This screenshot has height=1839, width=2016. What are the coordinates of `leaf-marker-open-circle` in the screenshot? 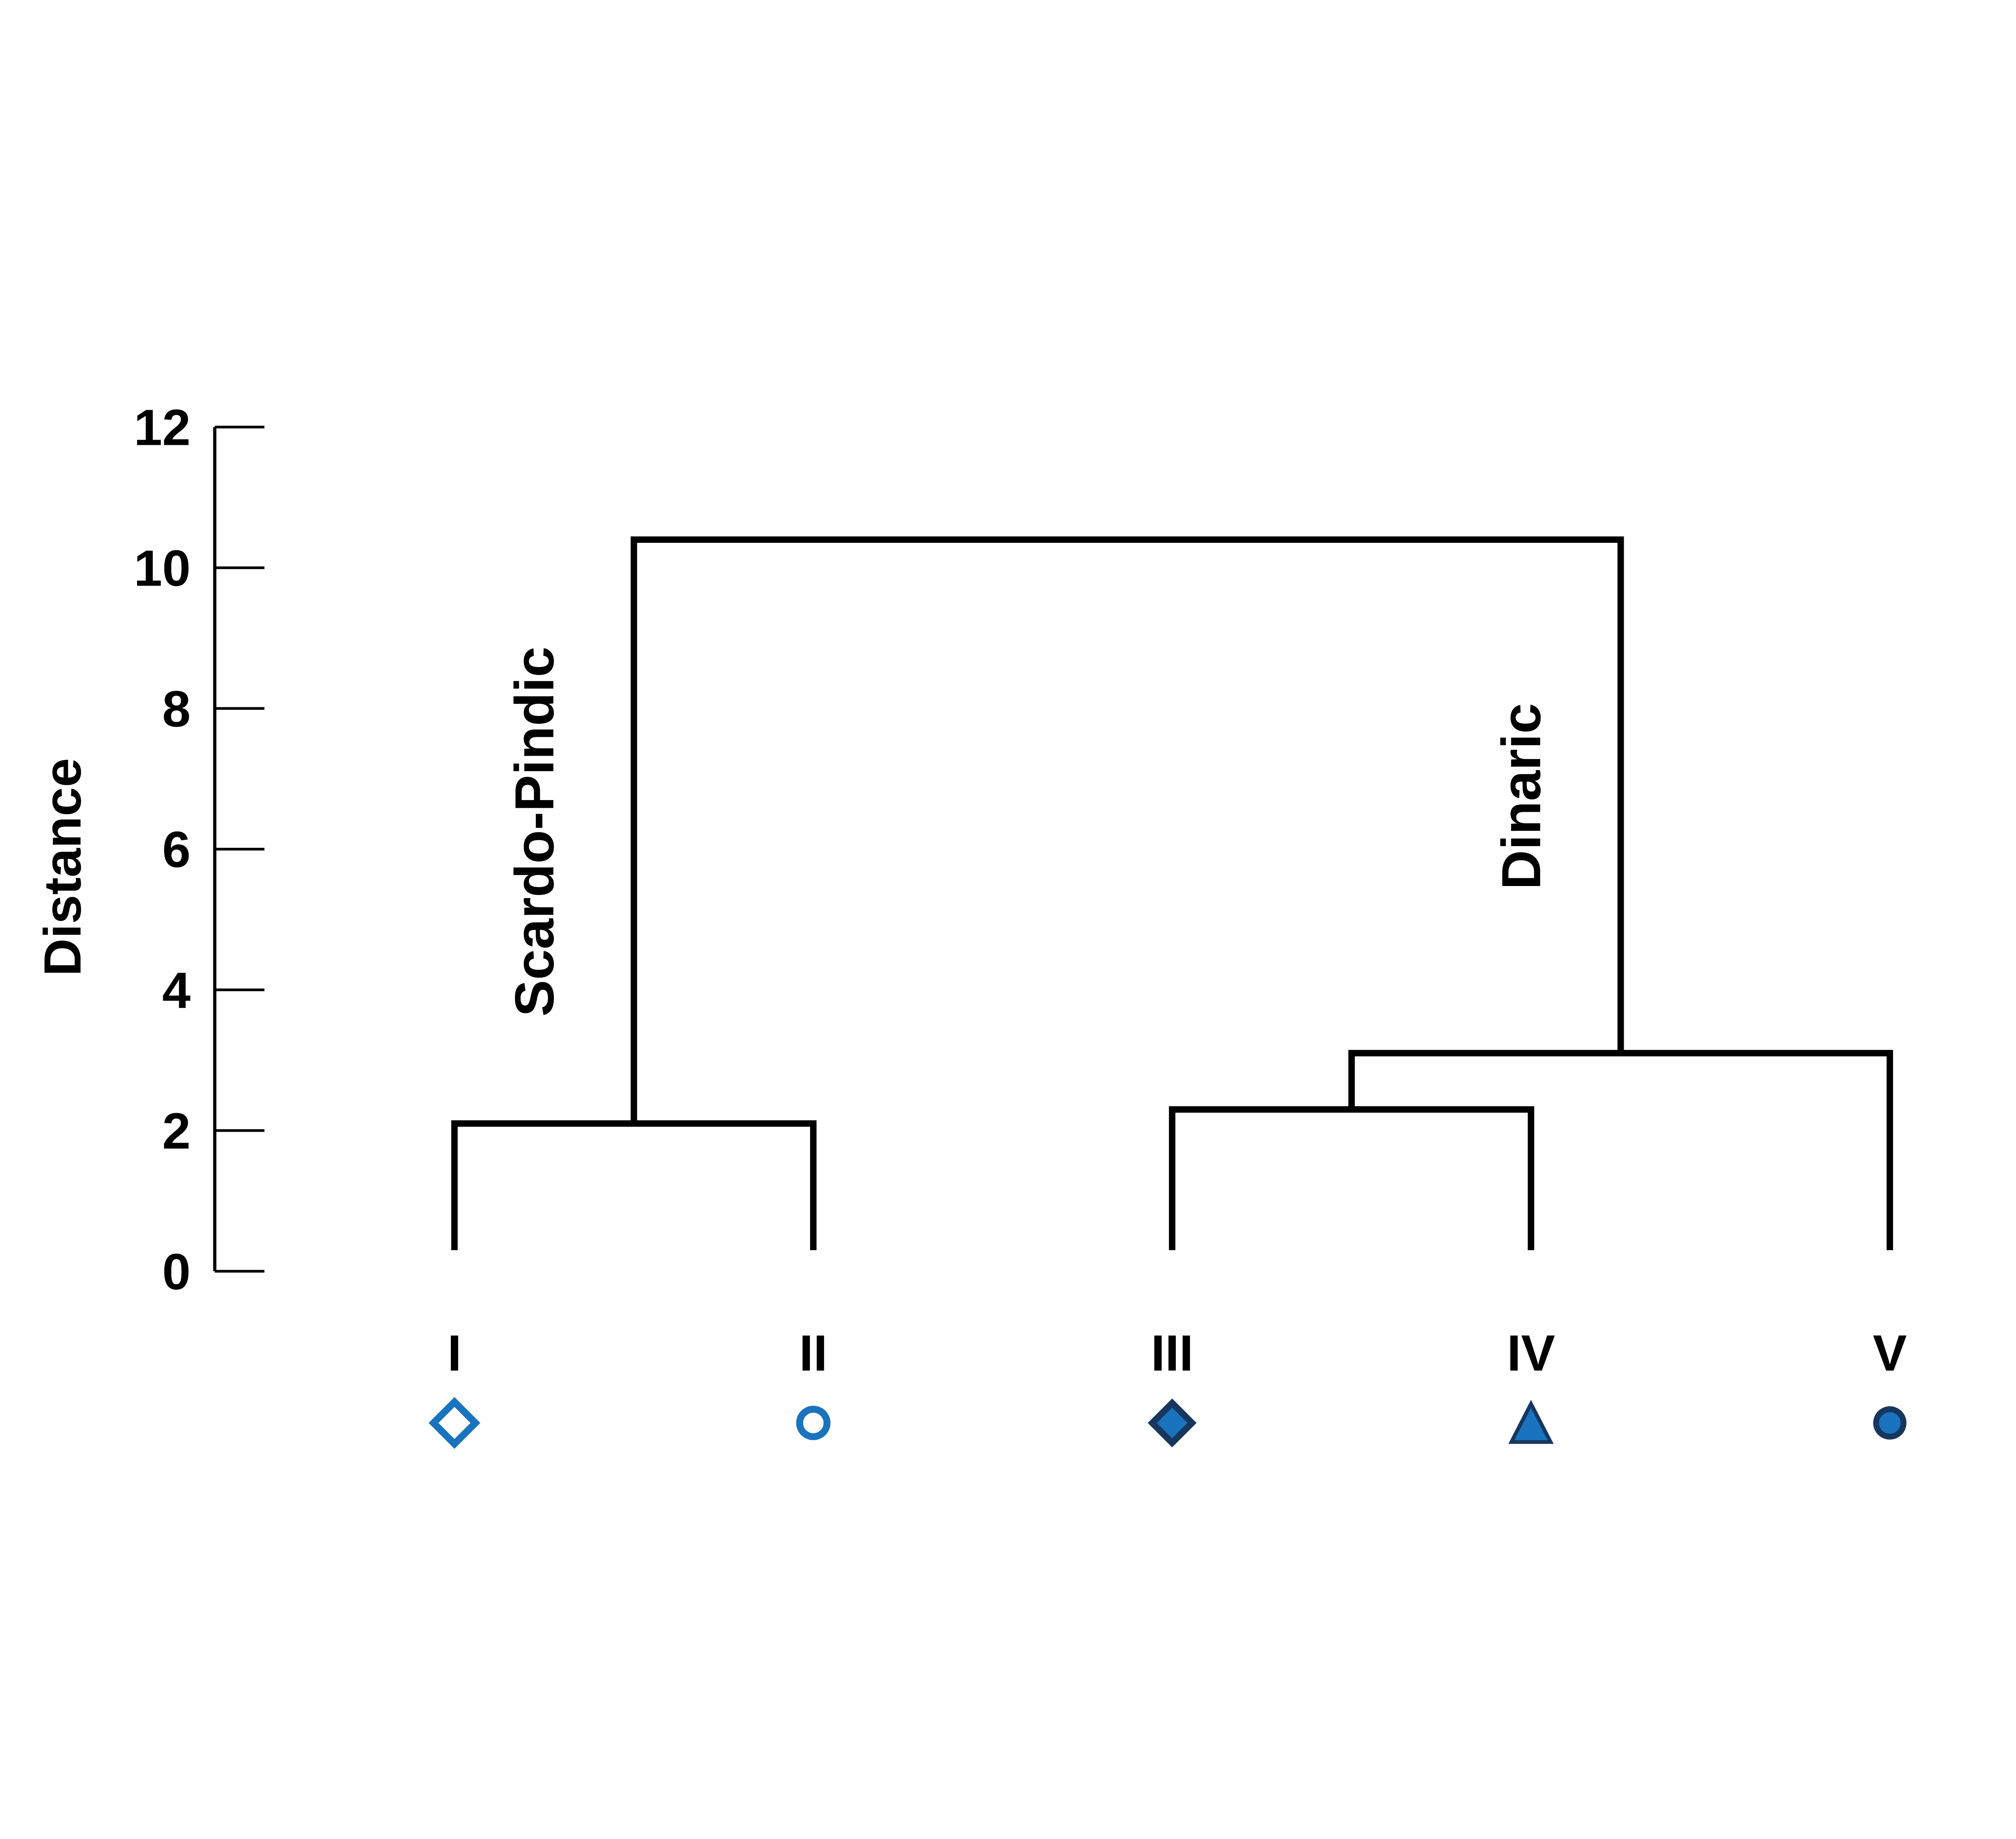 It's located at (813, 1422).